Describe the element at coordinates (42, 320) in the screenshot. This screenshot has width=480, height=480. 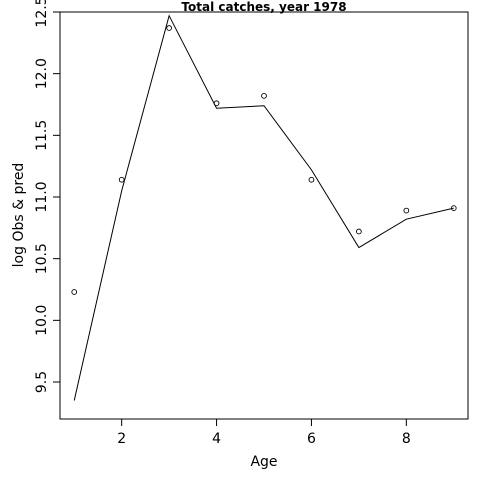
I see `y-tick-label: 10.0` at that location.